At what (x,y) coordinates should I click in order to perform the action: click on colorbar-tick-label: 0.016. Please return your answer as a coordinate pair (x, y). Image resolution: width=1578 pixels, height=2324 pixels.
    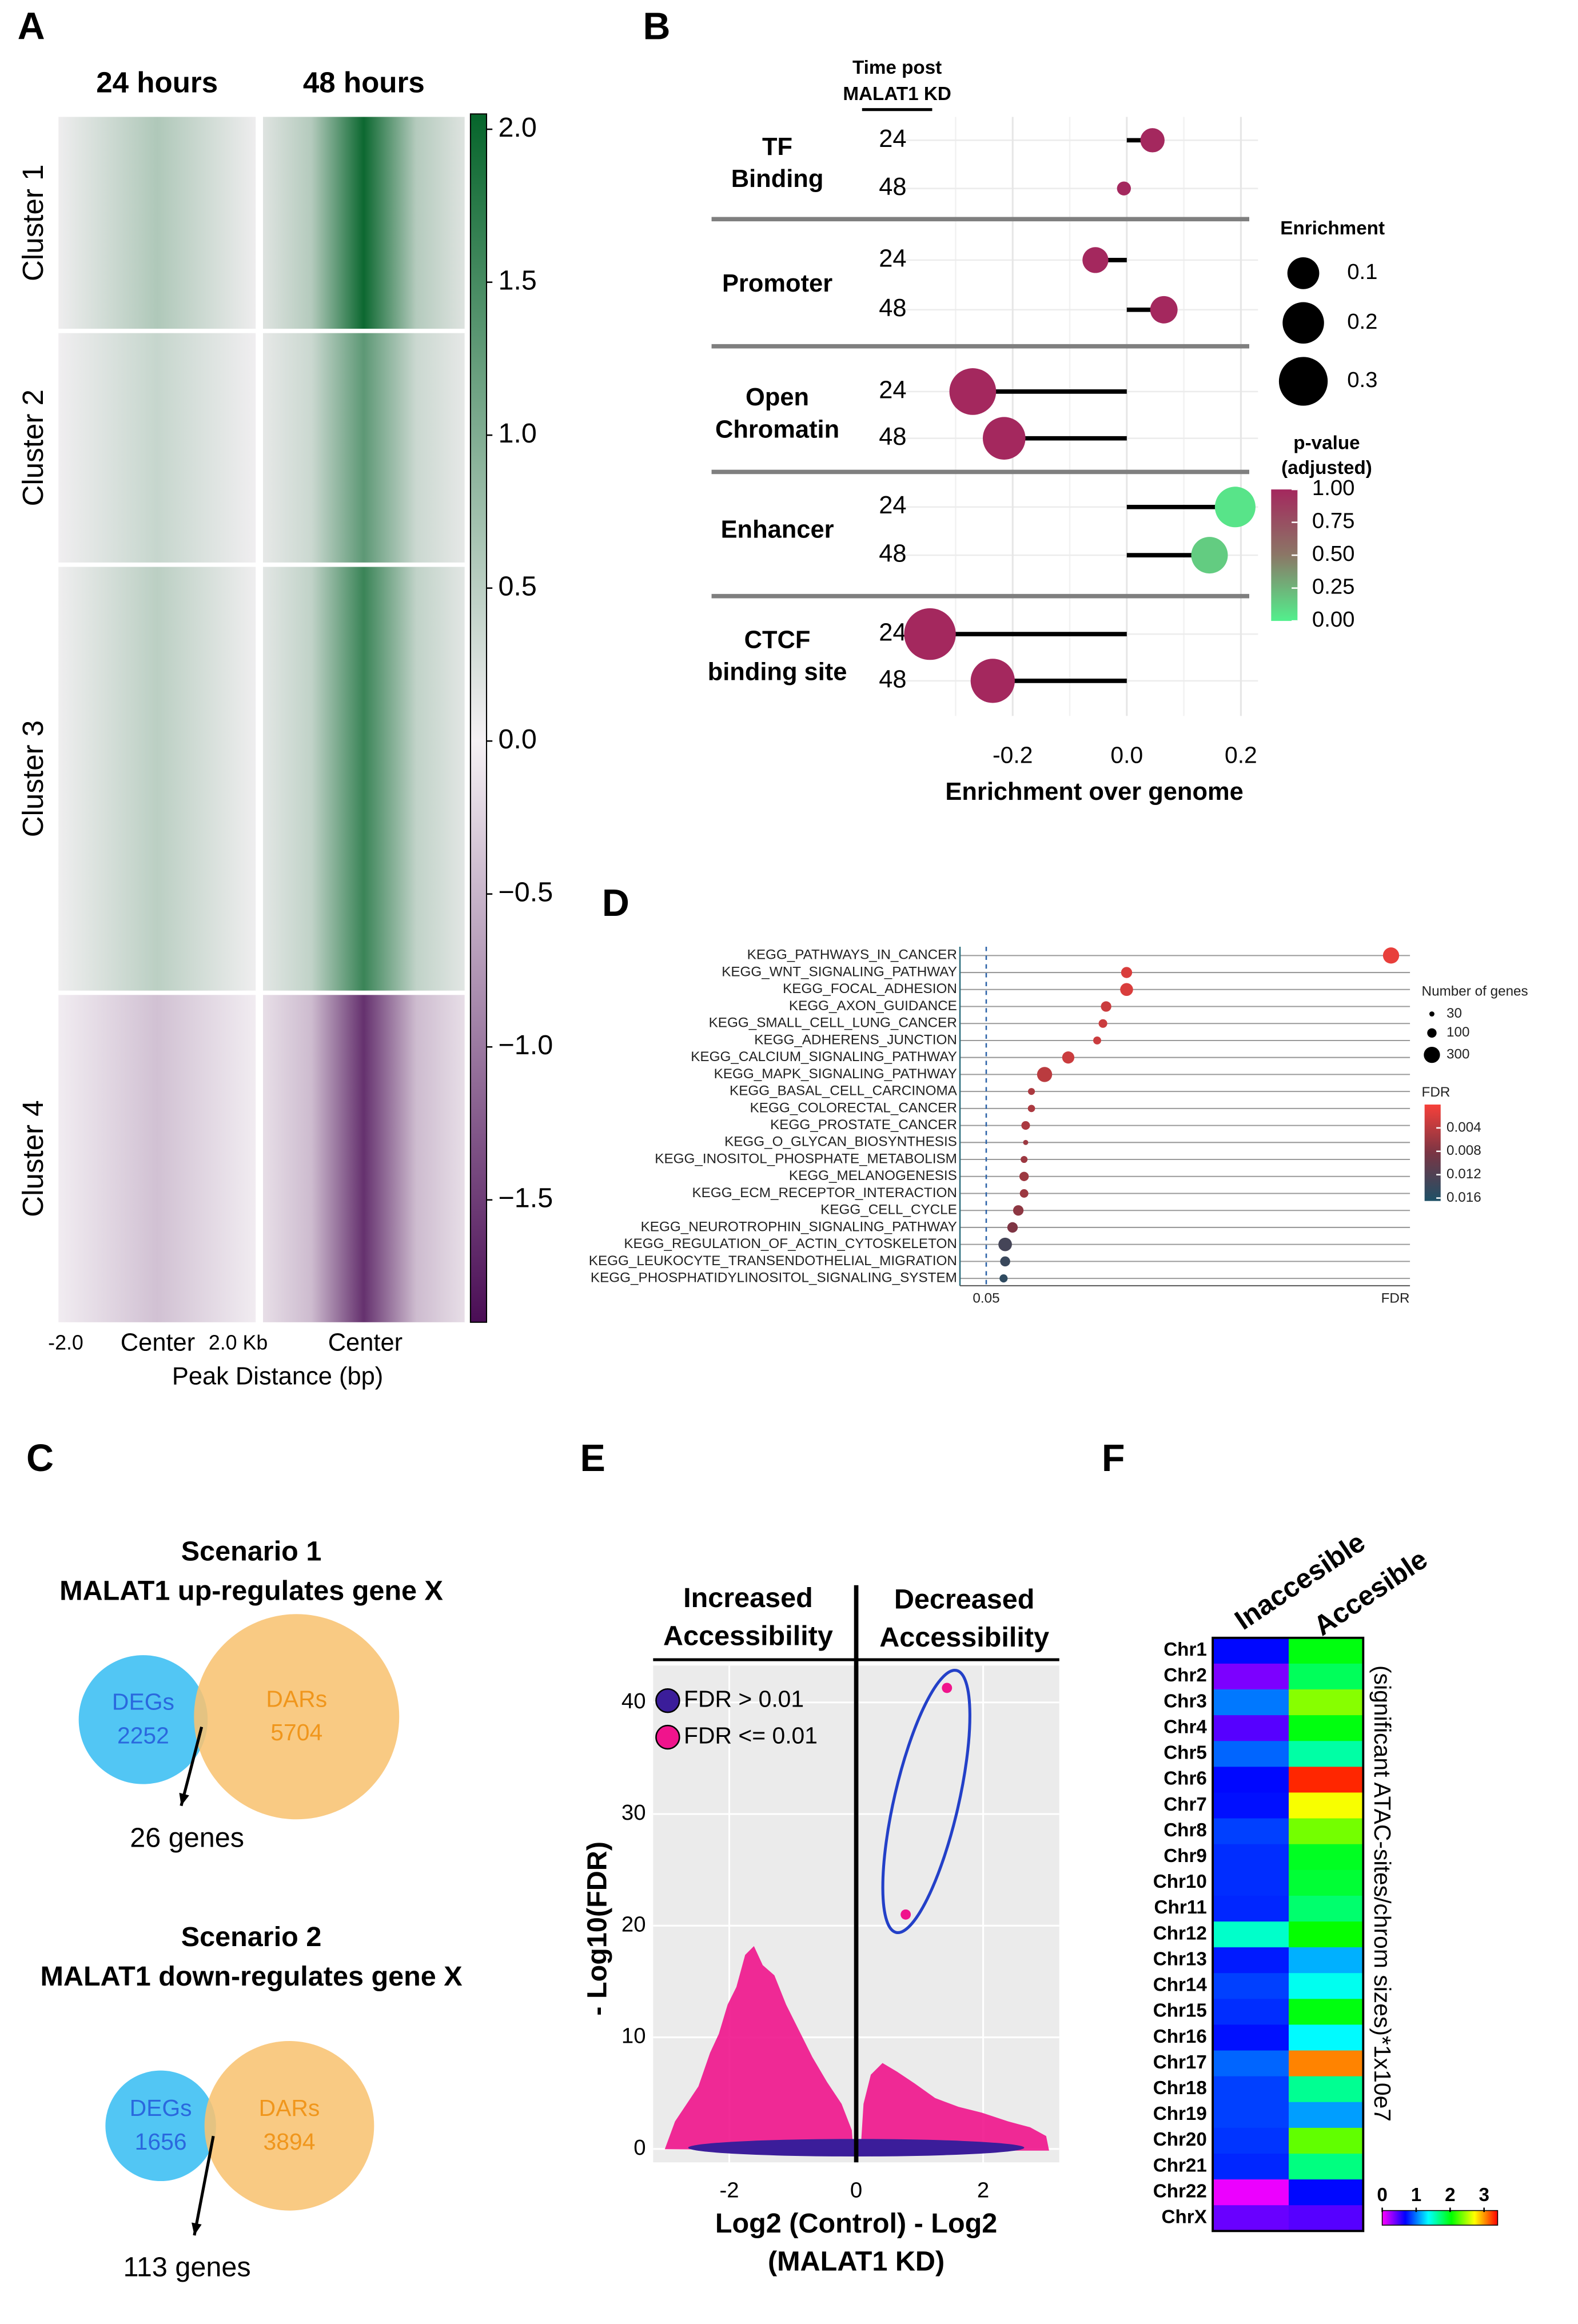
    Looking at the image, I should click on (1464, 1198).